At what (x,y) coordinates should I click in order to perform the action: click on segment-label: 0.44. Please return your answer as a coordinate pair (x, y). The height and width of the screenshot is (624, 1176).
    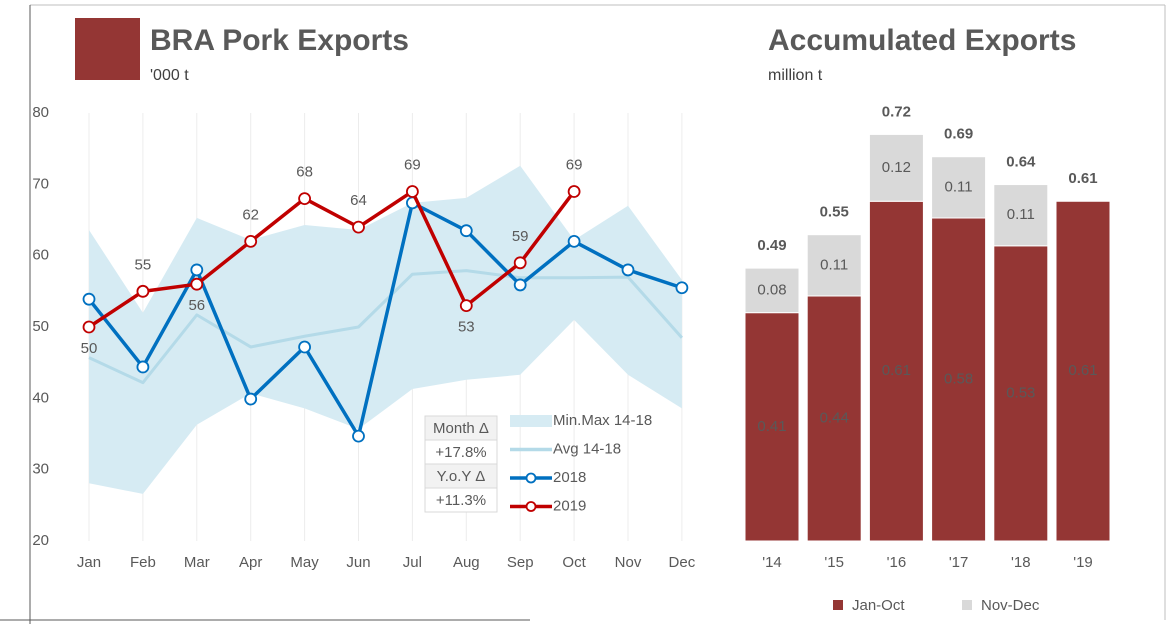
    Looking at the image, I should click on (834, 417).